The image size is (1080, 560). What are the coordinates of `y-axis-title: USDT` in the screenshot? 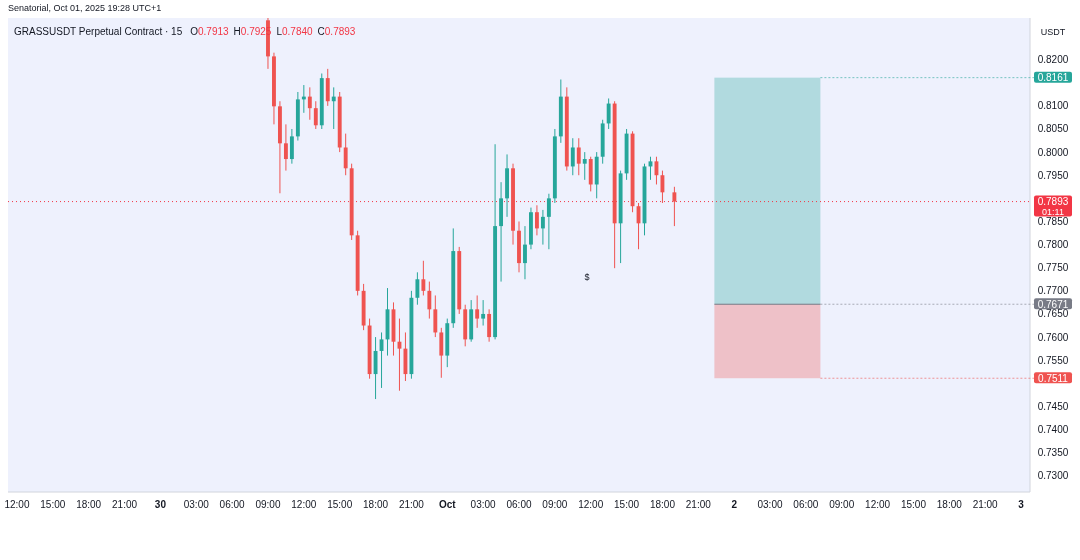 It's located at (1053, 32).